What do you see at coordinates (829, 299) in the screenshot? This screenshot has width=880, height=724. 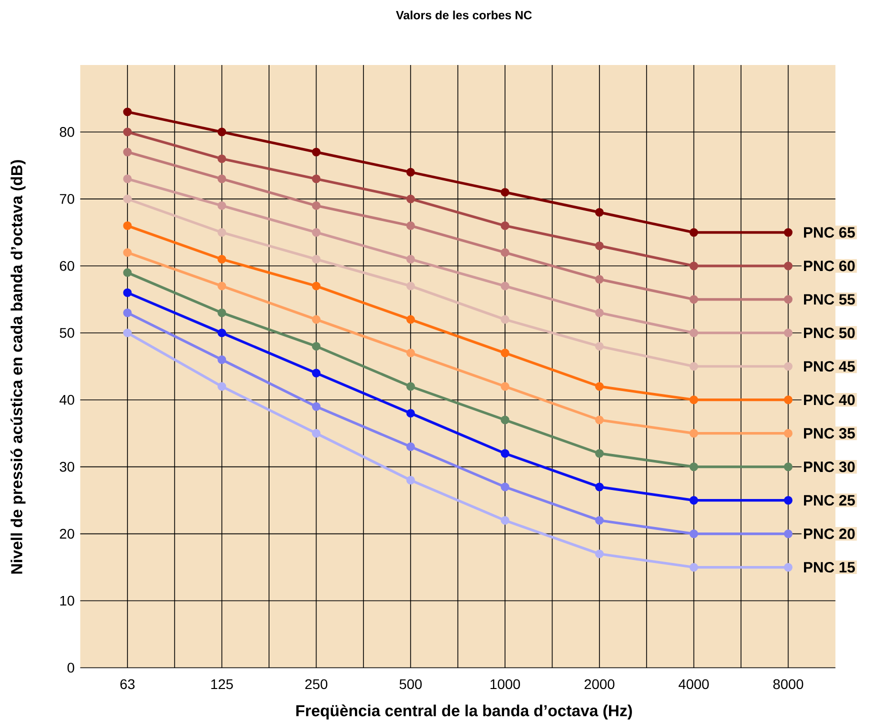 I see `series-label: PNC 55` at bounding box center [829, 299].